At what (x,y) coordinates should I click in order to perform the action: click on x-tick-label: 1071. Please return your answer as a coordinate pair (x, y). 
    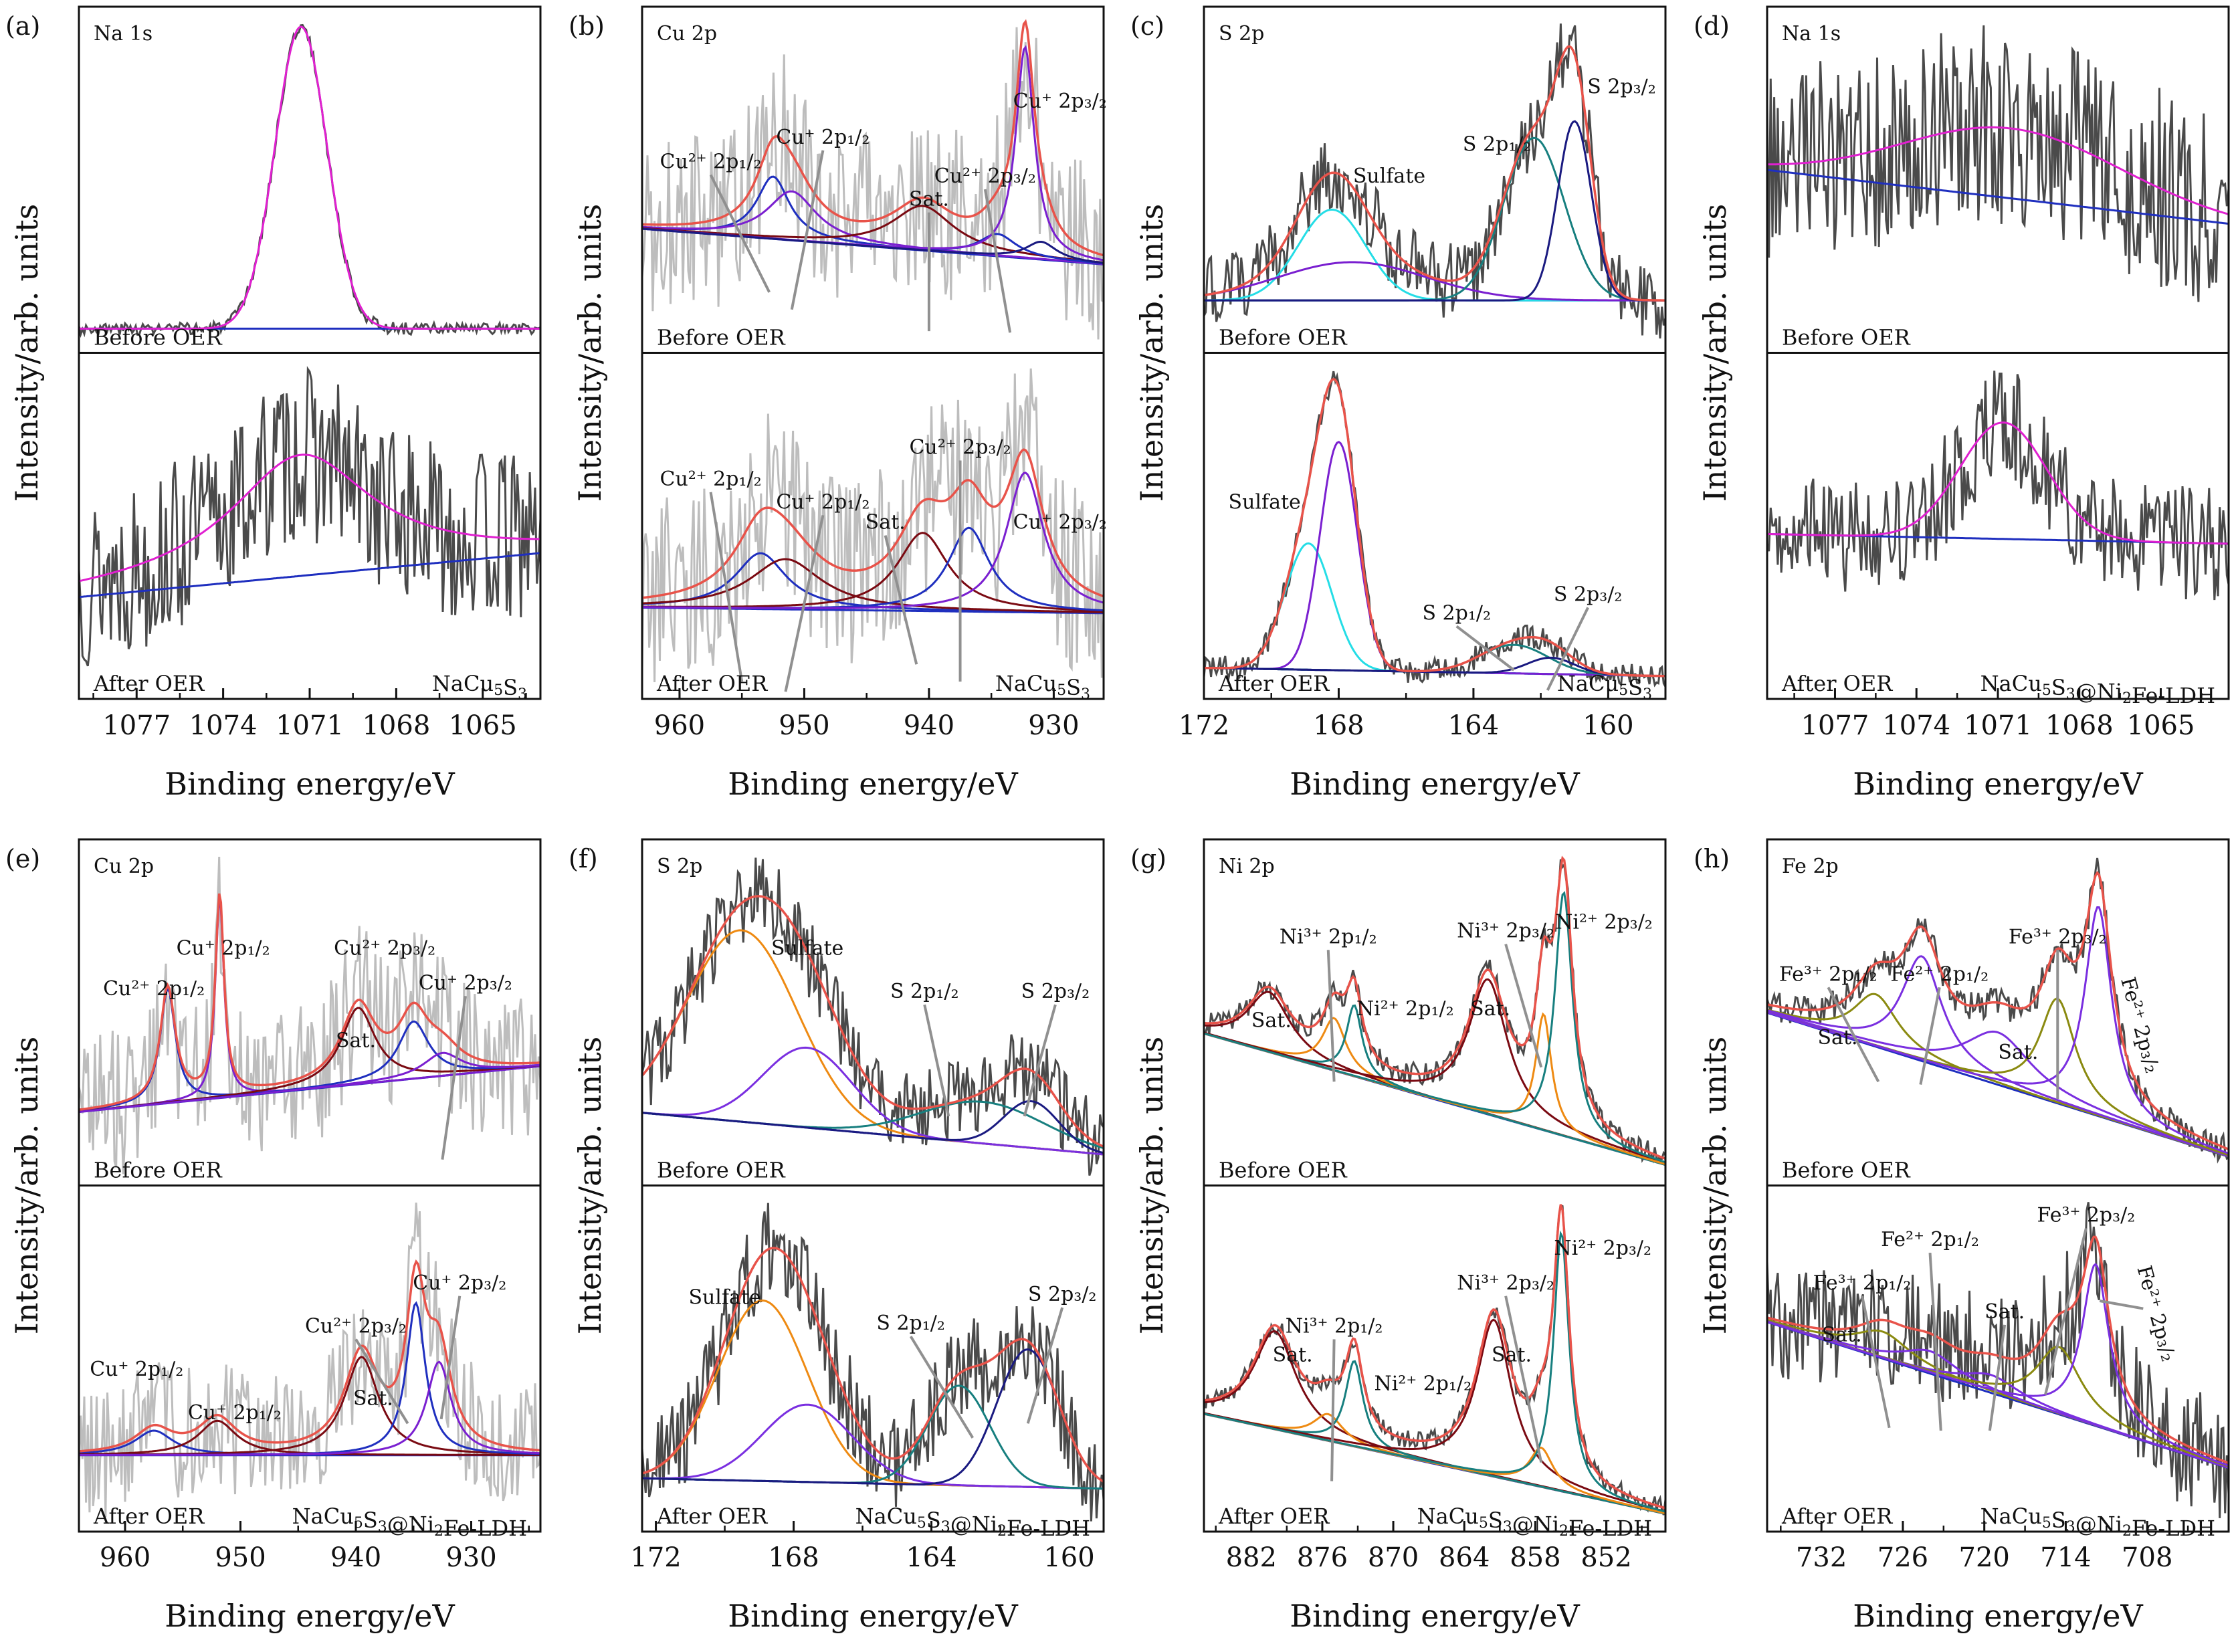
    Looking at the image, I should click on (310, 725).